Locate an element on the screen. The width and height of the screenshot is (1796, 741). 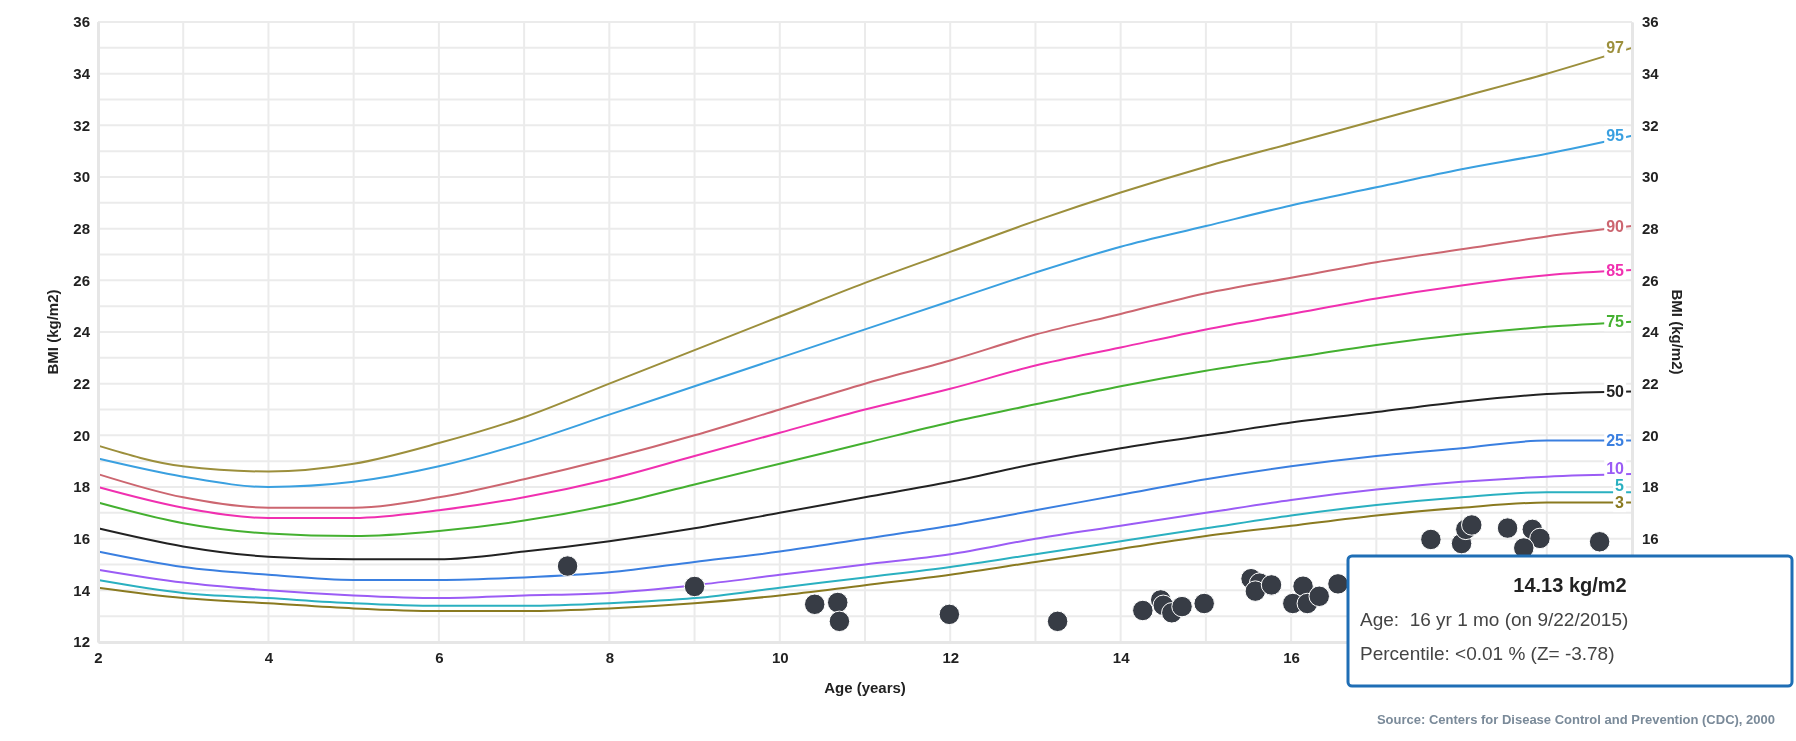
x-axis-title: Age (years) is located at coordinates (865, 687).